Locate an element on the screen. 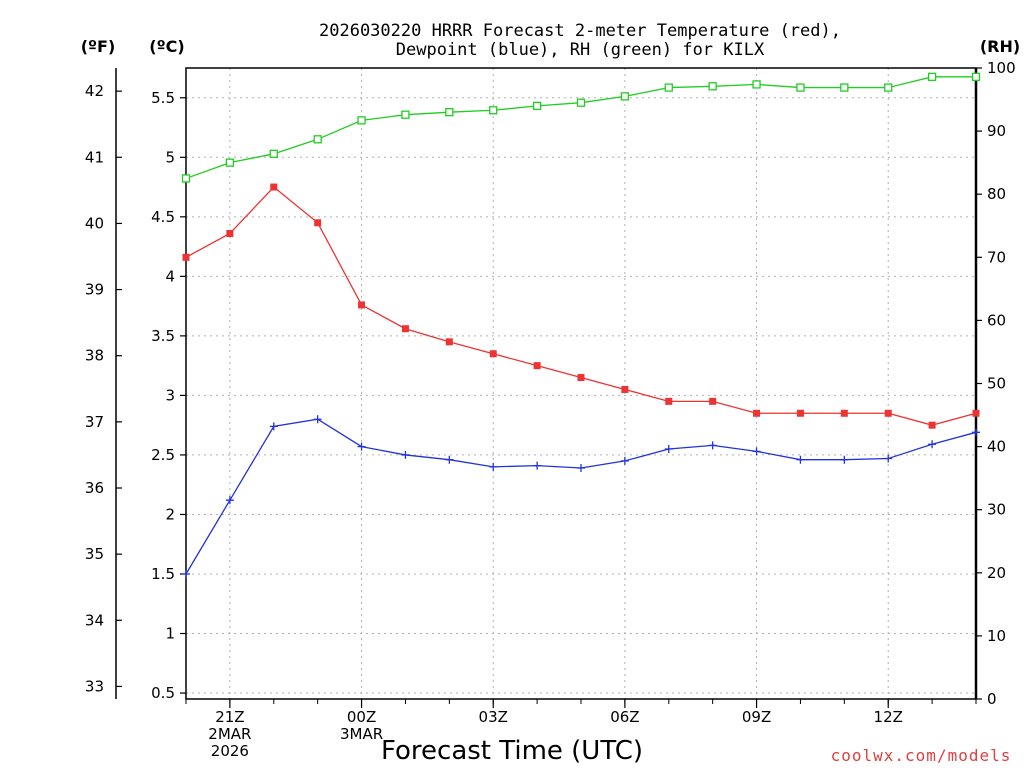 This screenshot has height=768, width=1024. x-tick-label: 00Z is located at coordinates (361, 717).